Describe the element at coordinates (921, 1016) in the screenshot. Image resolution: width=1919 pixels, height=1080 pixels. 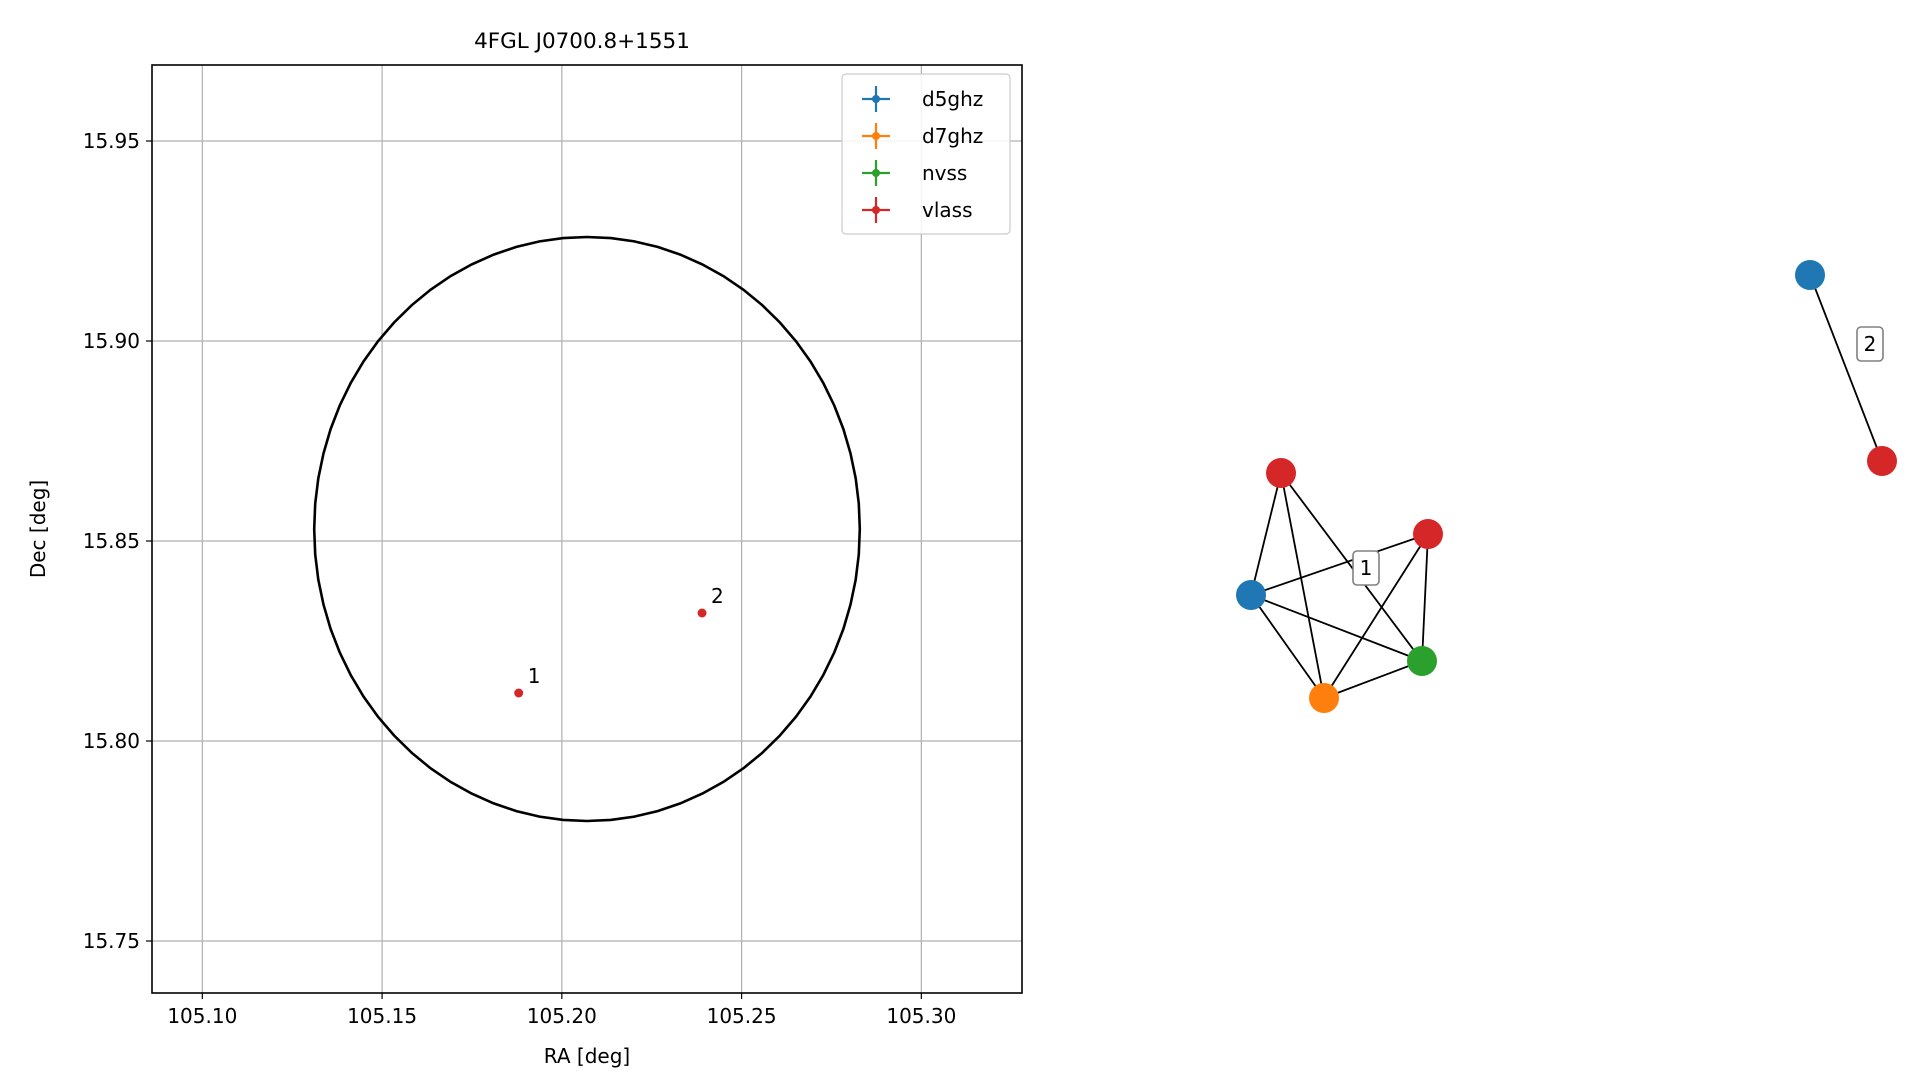
I see `x-tick-label: 105.30` at that location.